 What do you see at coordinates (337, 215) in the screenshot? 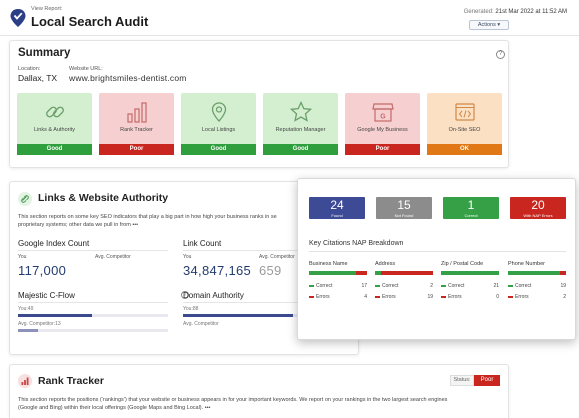
I see `stat-label: Found` at bounding box center [337, 215].